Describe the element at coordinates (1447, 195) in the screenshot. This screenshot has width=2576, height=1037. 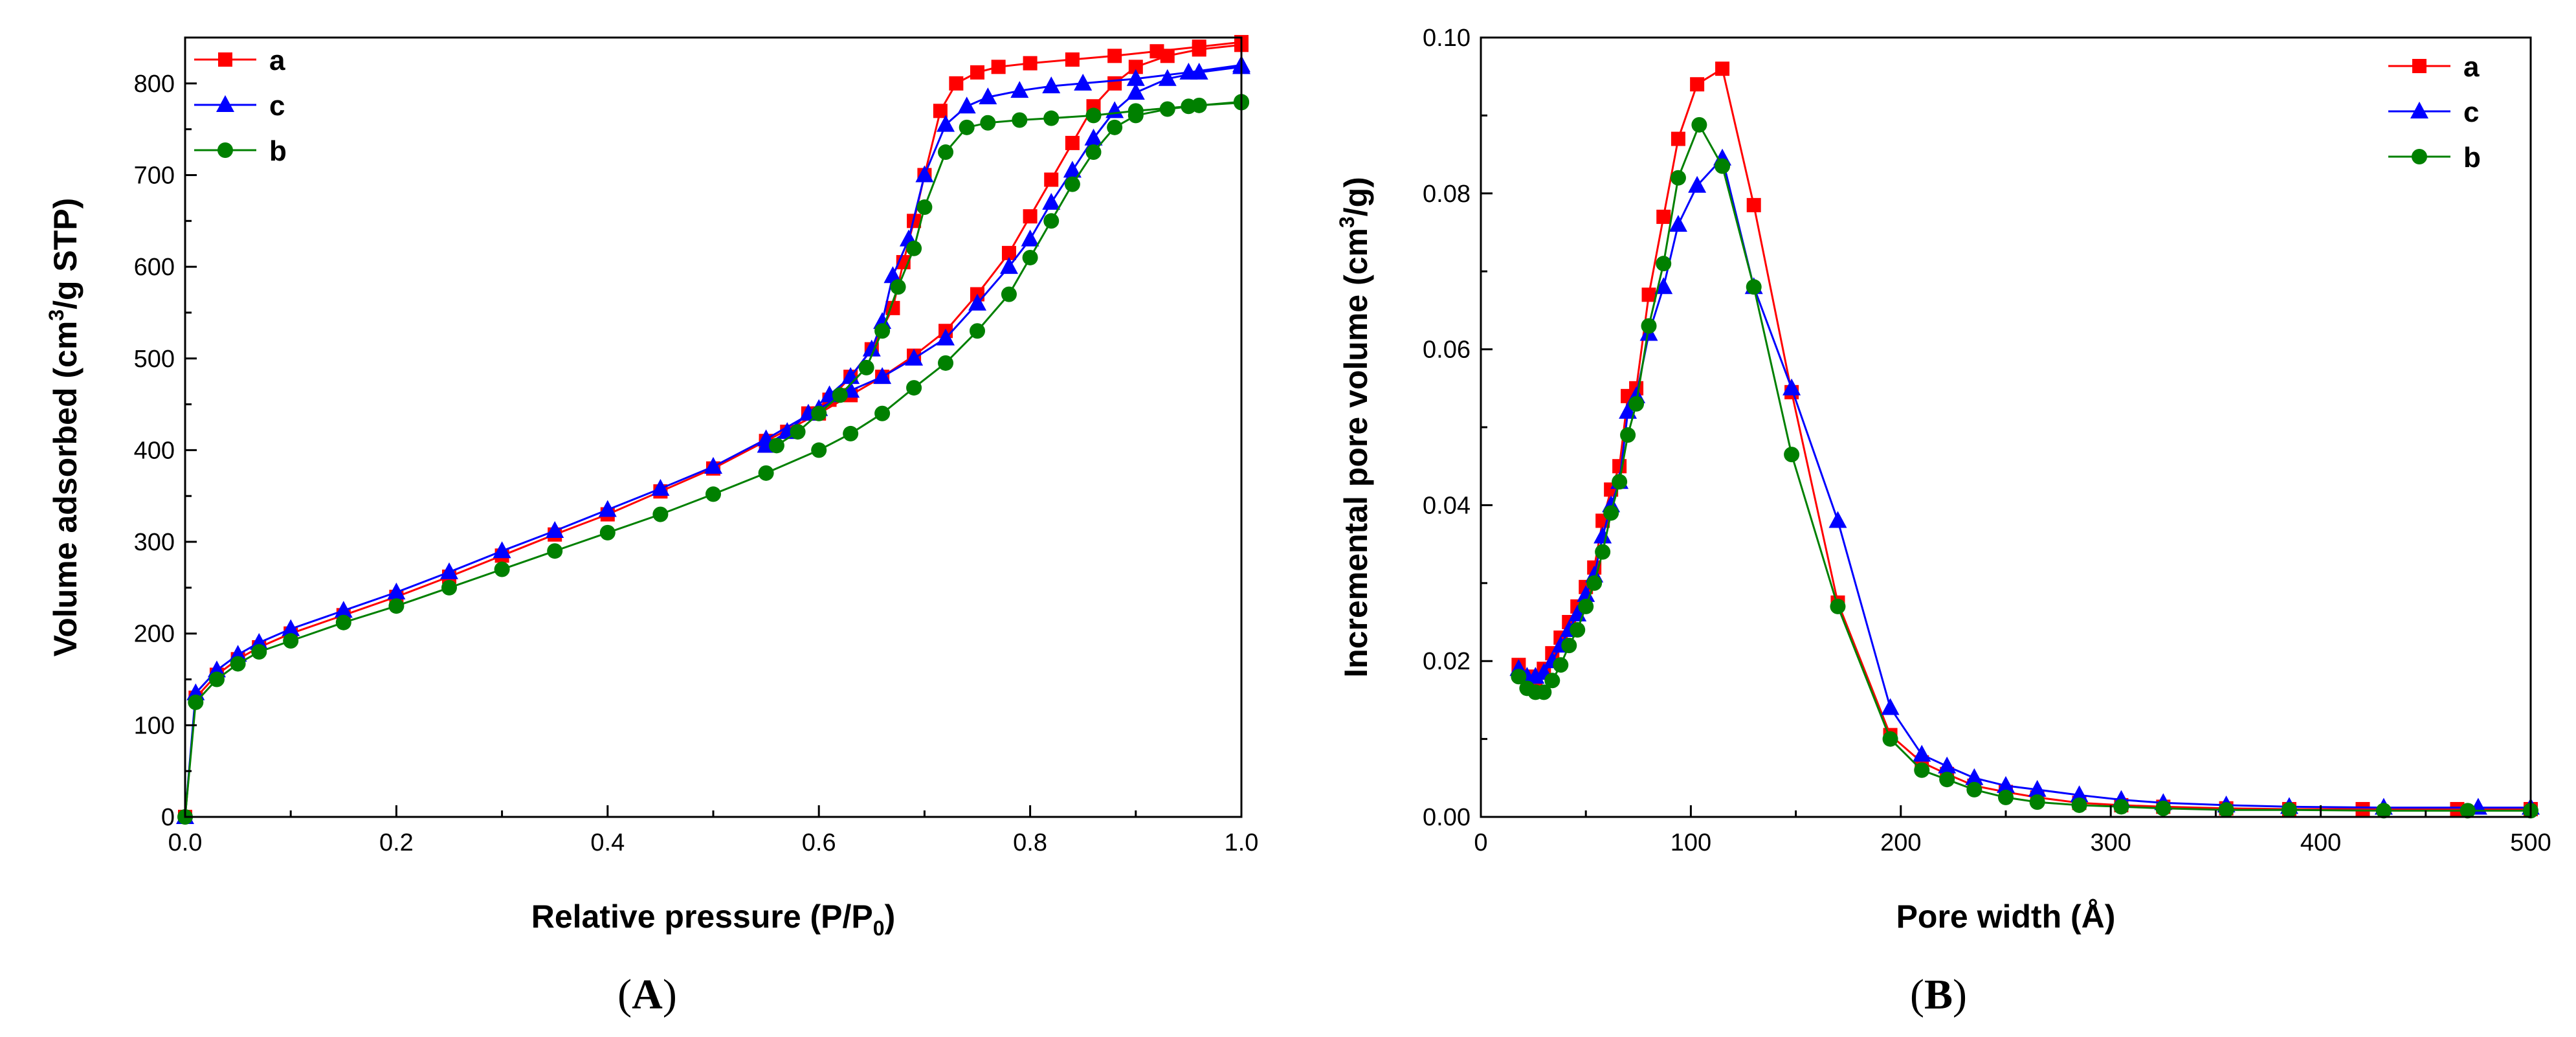
I see `panel-b-y-tick-label: 0.08` at that location.